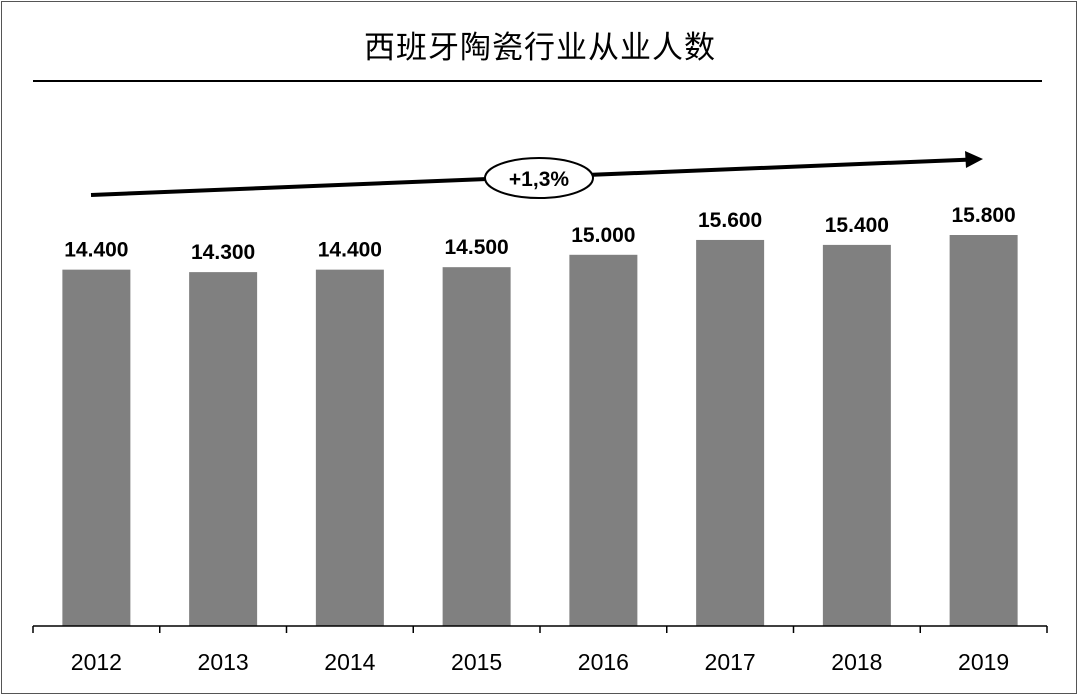  Describe the element at coordinates (730, 662) in the screenshot. I see `x-tick-label-2017: 2017` at that location.